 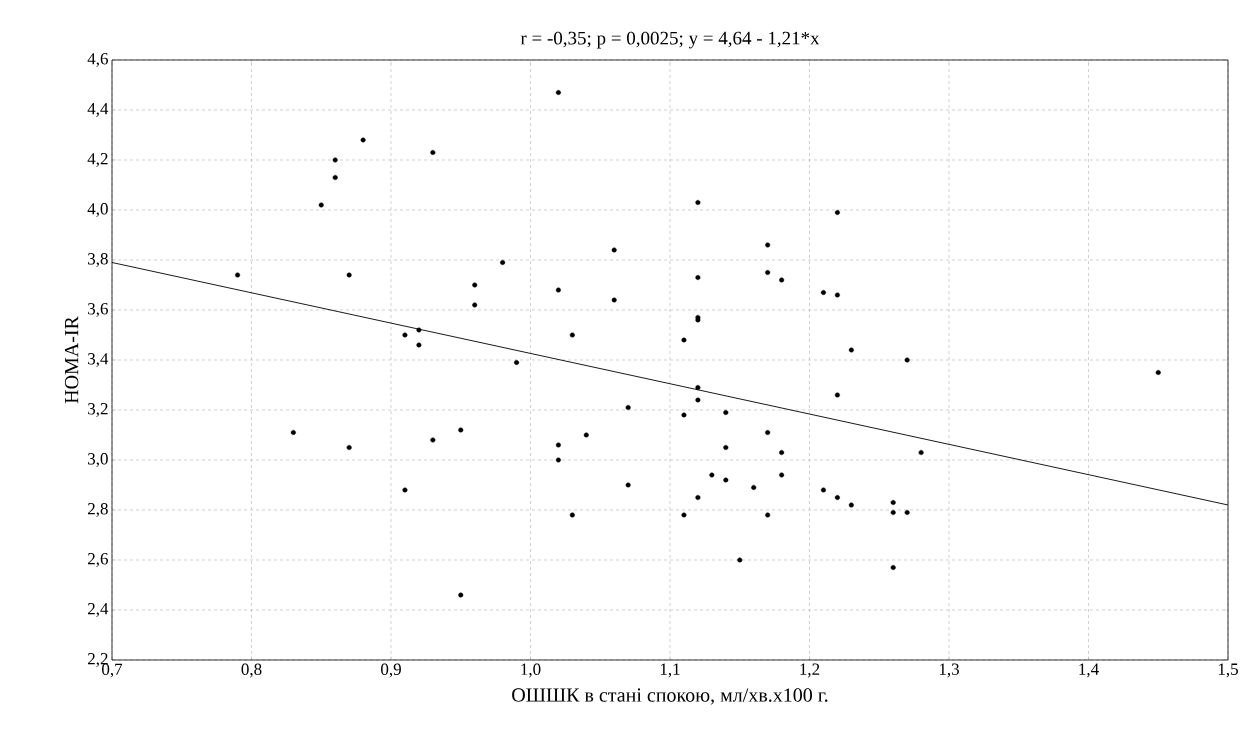 I want to click on x-tick-label: 1,0, so click(x=531, y=670).